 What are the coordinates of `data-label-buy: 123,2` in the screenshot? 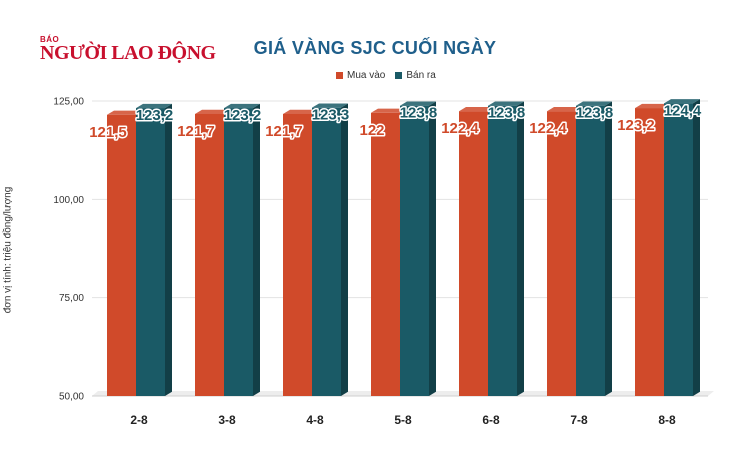 It's located at (636, 125).